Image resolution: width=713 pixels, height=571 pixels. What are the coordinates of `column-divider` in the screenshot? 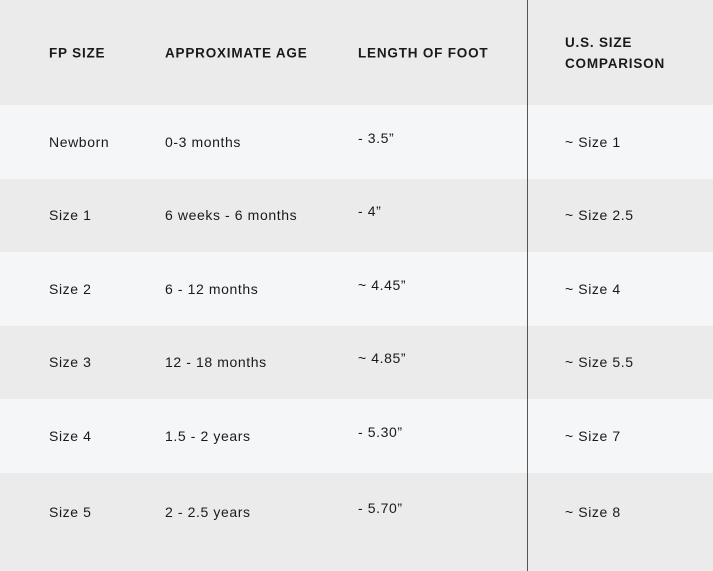 It's located at (527, 285).